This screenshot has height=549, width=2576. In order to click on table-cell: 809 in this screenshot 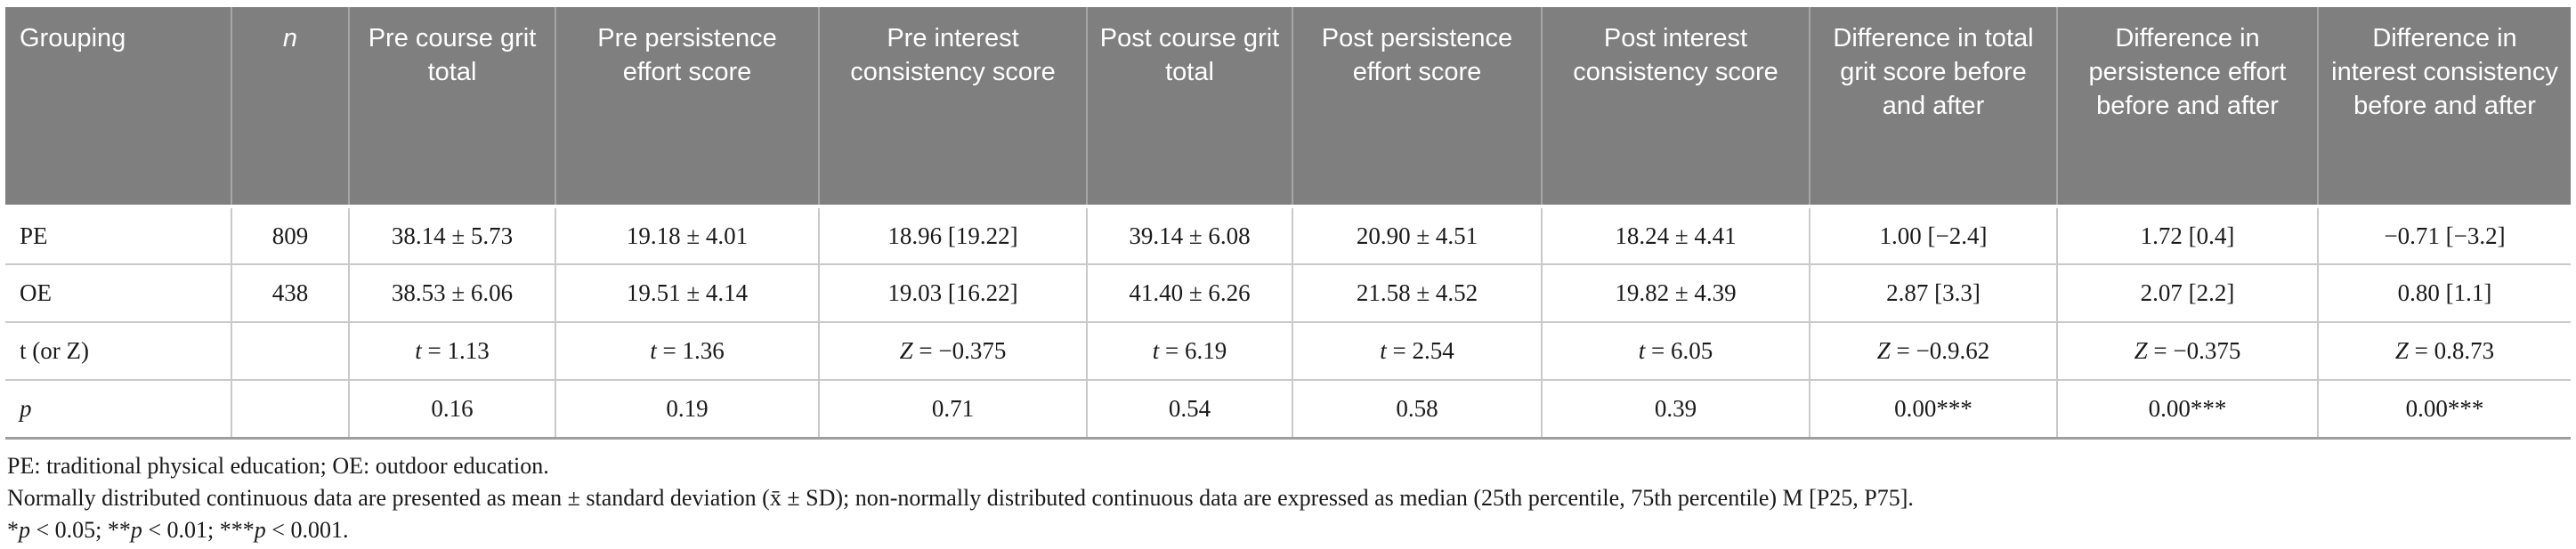, I will do `click(290, 235)`.